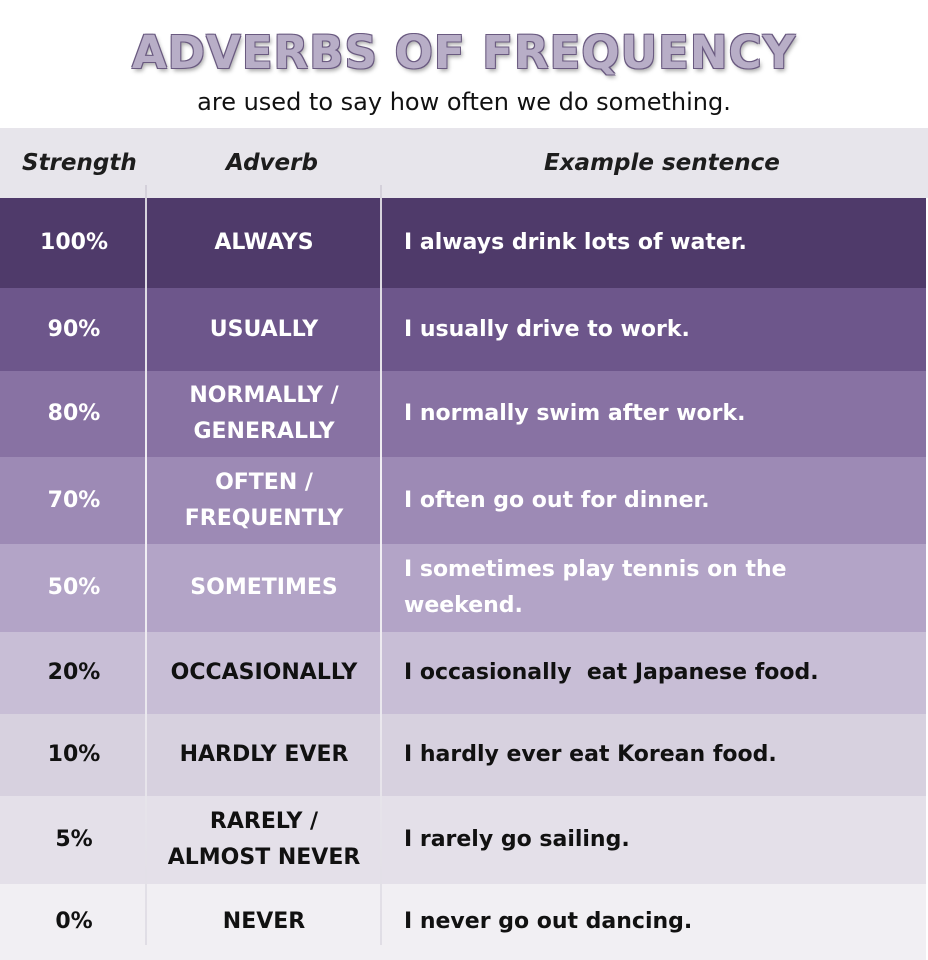 The image size is (928, 960). What do you see at coordinates (264, 500) in the screenshot?
I see `adverb-cell: OFTEN / FREQUENTLY` at bounding box center [264, 500].